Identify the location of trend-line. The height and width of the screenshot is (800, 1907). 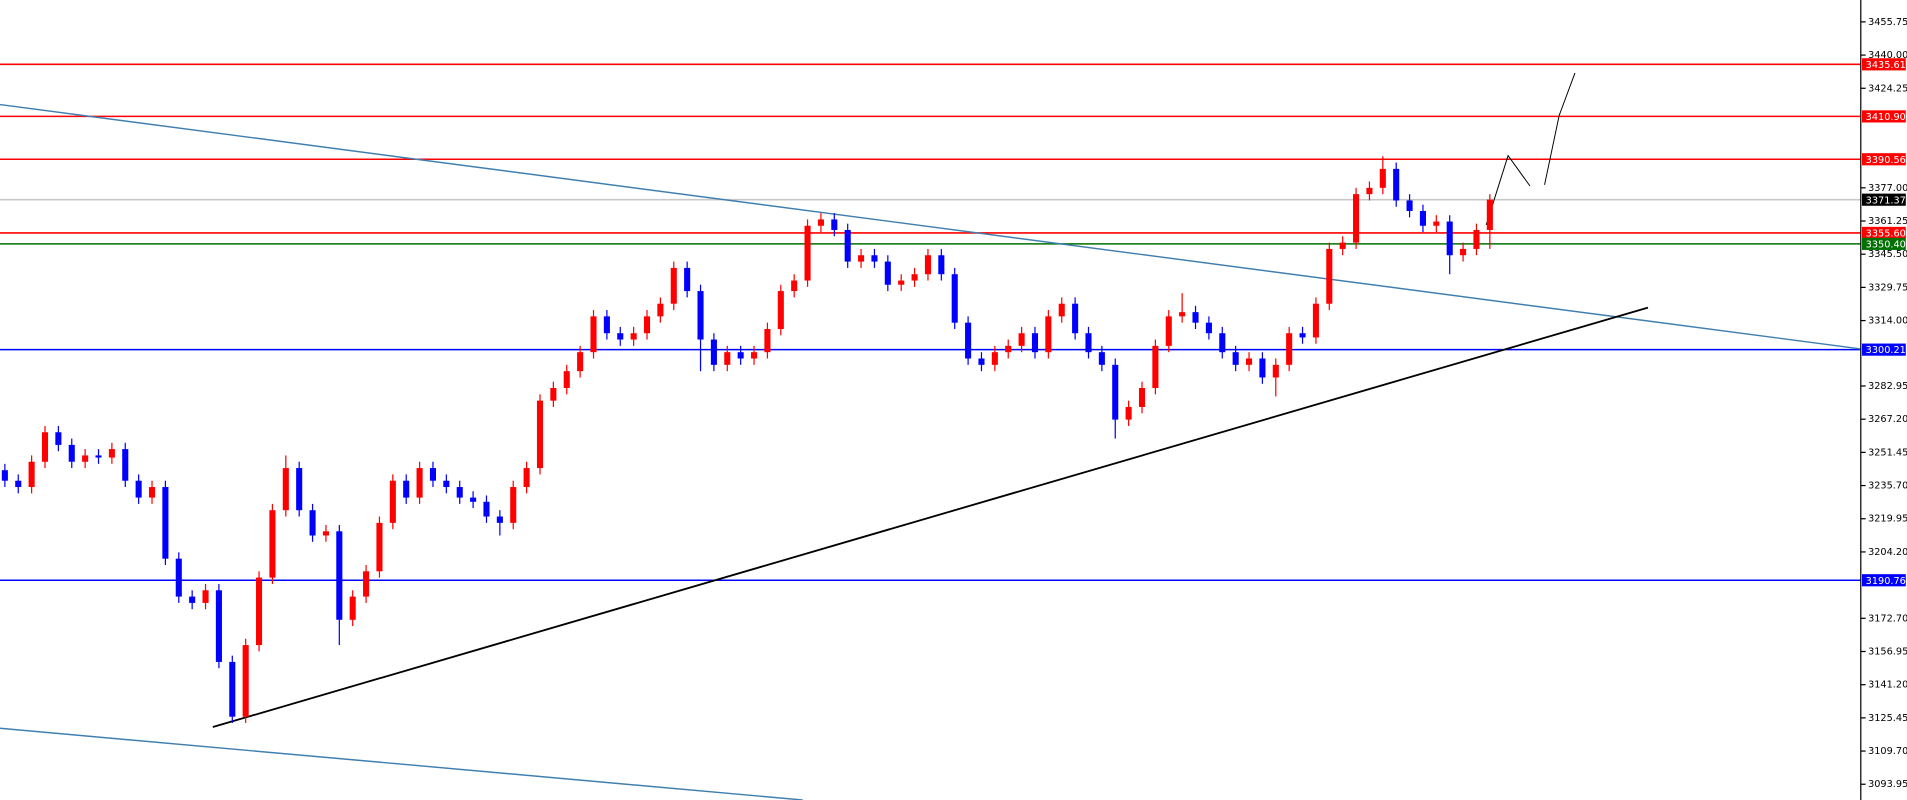
(401, 763).